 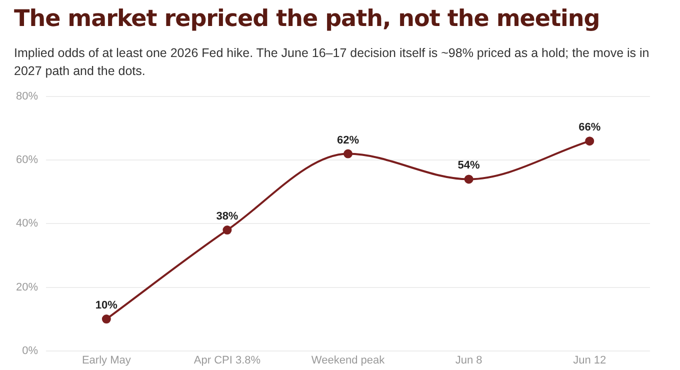 What do you see at coordinates (27, 224) in the screenshot?
I see `y-tick-label: 40%` at bounding box center [27, 224].